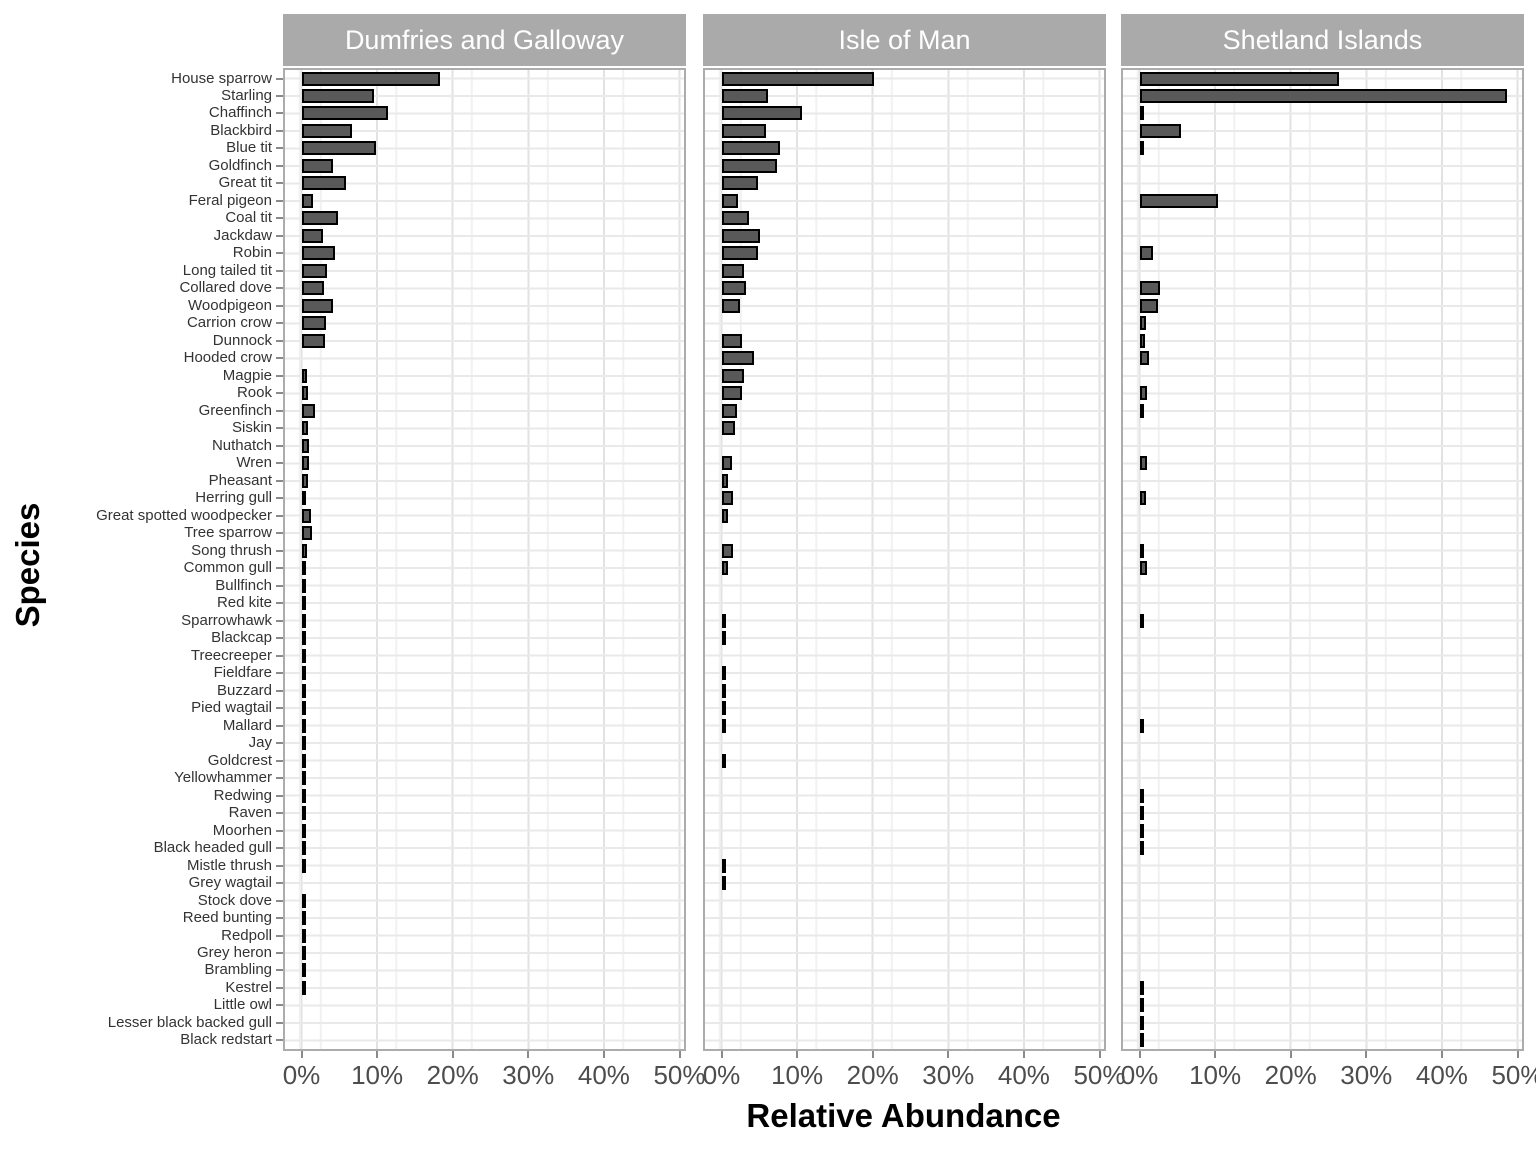 Image resolution: width=1536 pixels, height=1152 pixels. Describe the element at coordinates (234, 952) in the screenshot. I see `species-label: Grey heron` at that location.